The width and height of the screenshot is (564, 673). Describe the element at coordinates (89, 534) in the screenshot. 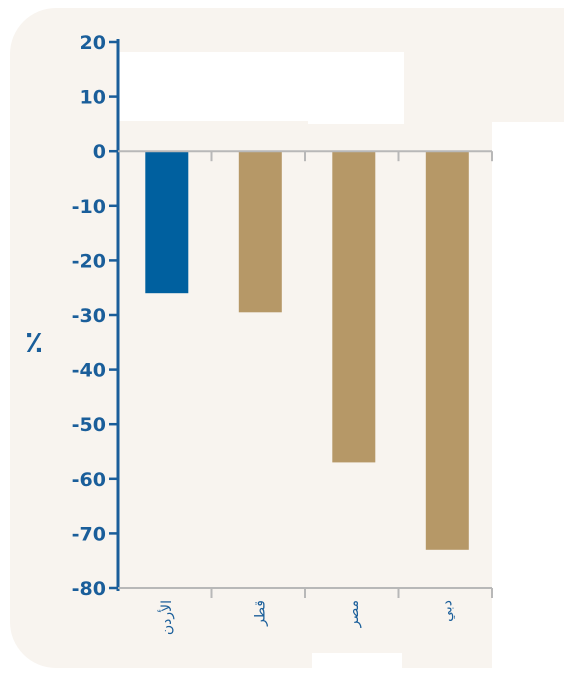

I see `y-tick-label: -70` at that location.